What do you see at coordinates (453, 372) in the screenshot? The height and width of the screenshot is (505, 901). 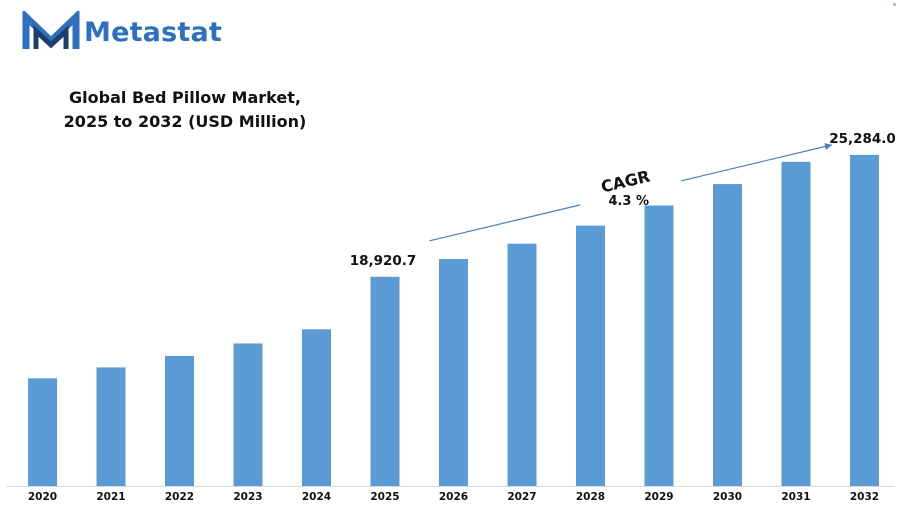 I see `bar-2026` at bounding box center [453, 372].